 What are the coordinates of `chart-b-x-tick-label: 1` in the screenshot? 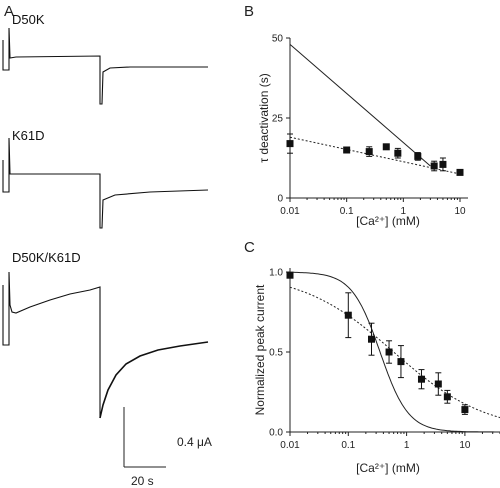 It's located at (404, 211).